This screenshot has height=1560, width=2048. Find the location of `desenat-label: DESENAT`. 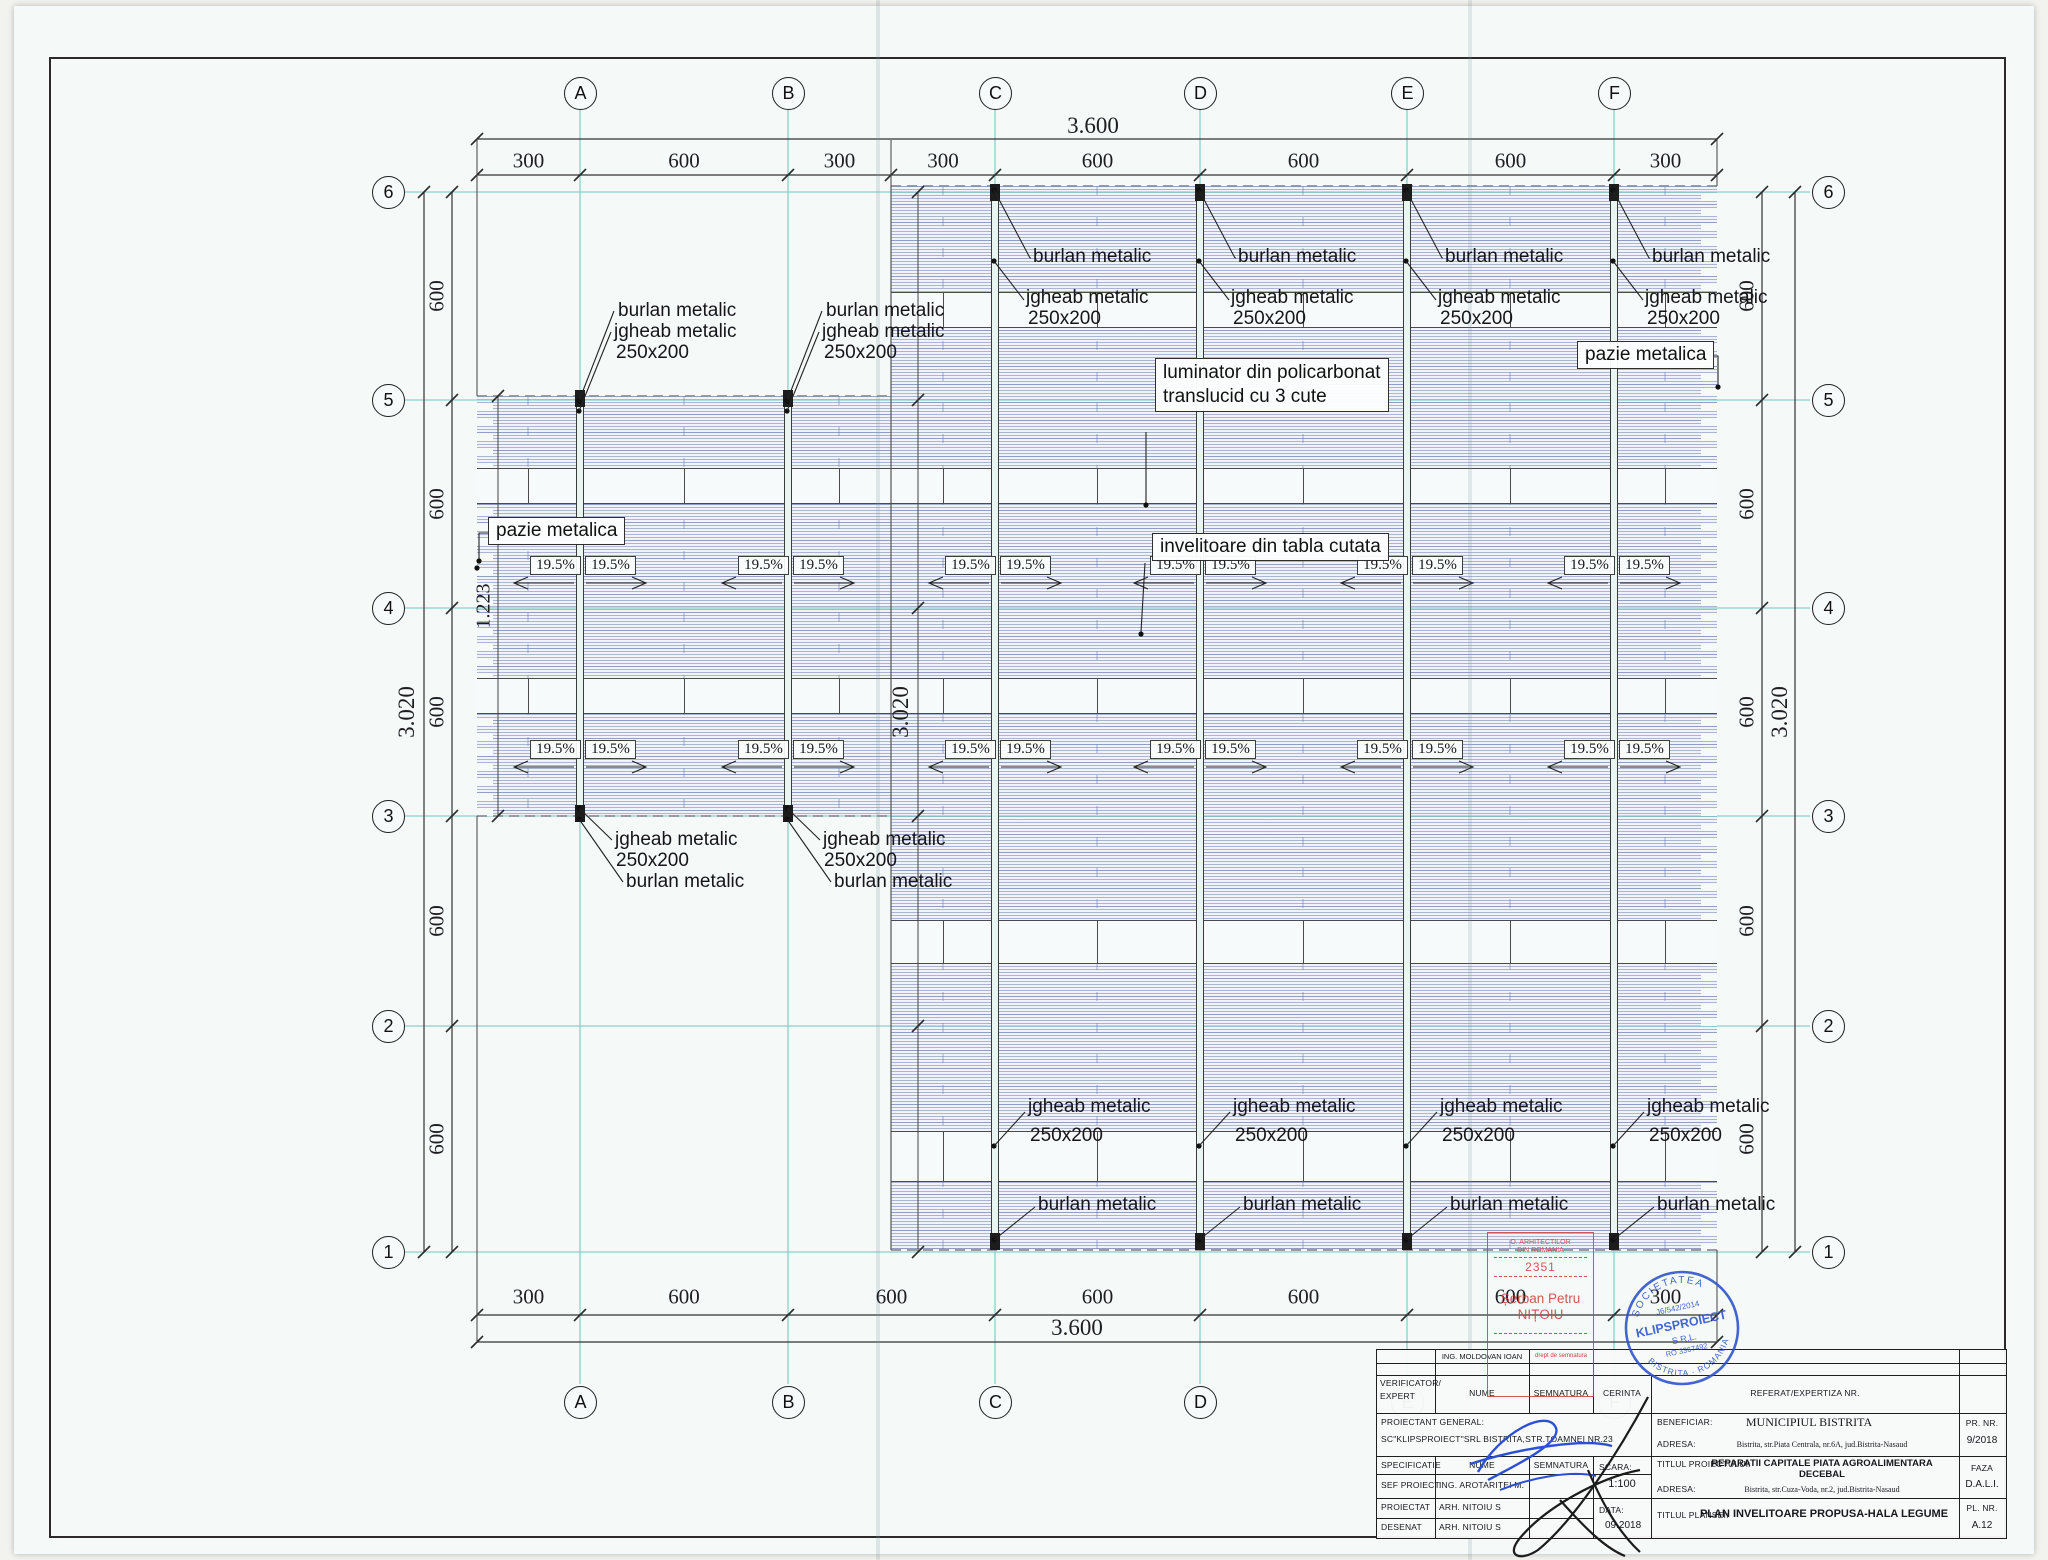

desenat-label: DESENAT is located at coordinates (1401, 1527).